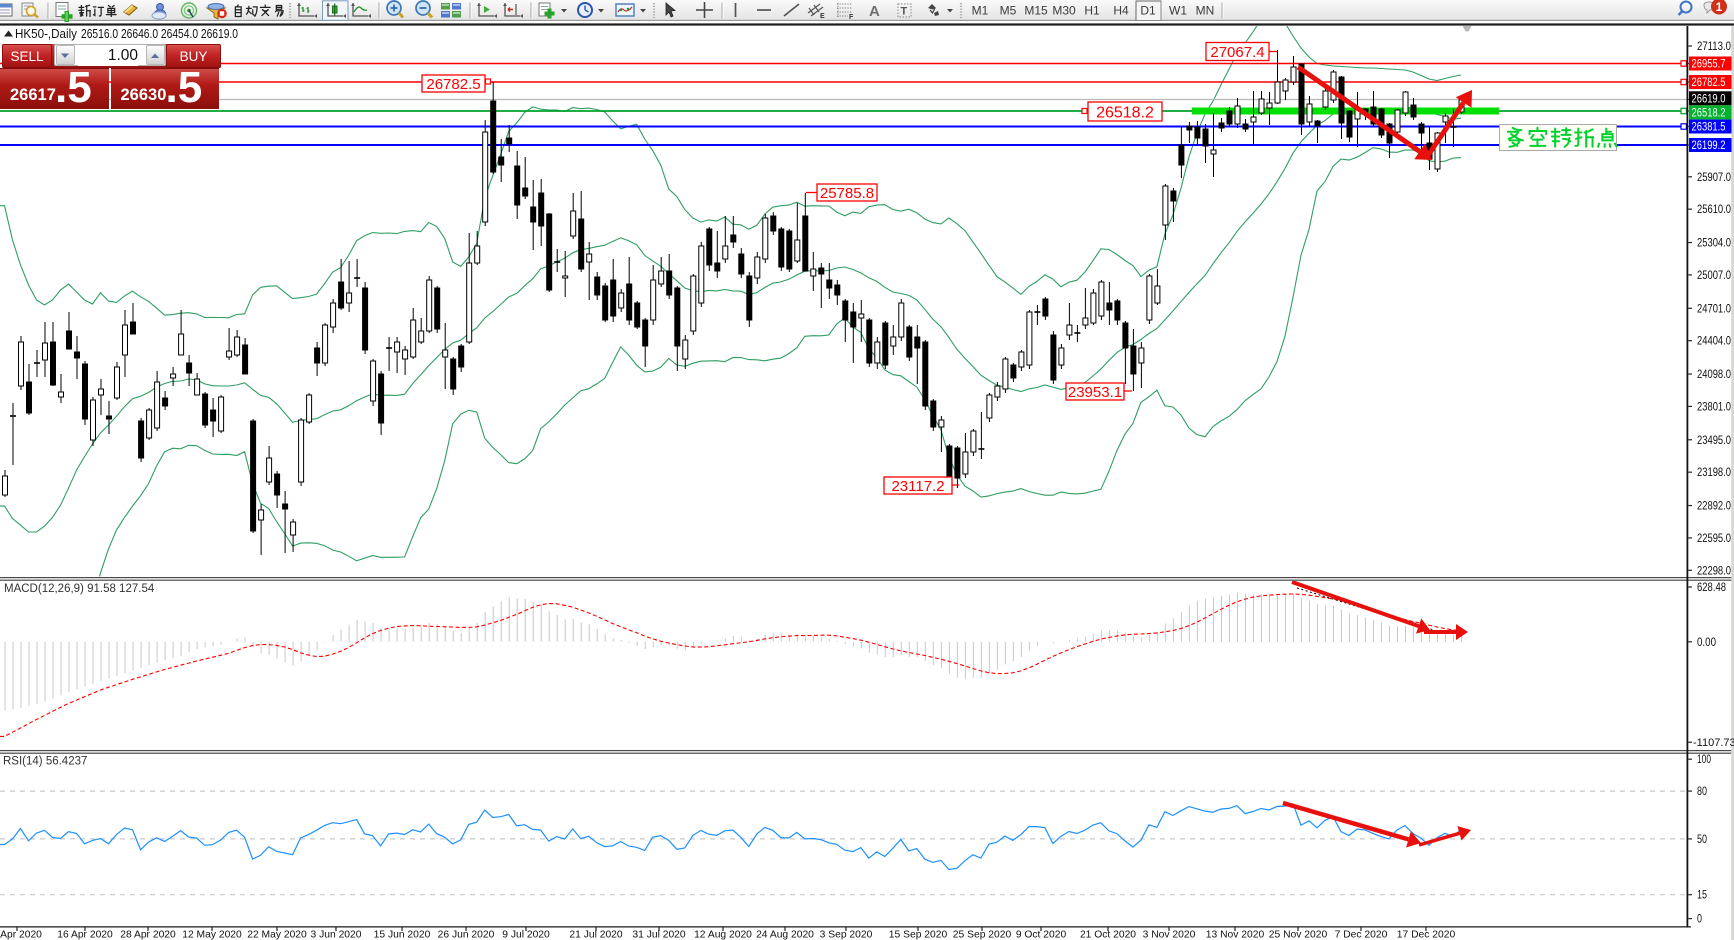 The image size is (1734, 940). Describe the element at coordinates (1709, 65) in the screenshot. I see `svg-text: 26955.7` at that location.